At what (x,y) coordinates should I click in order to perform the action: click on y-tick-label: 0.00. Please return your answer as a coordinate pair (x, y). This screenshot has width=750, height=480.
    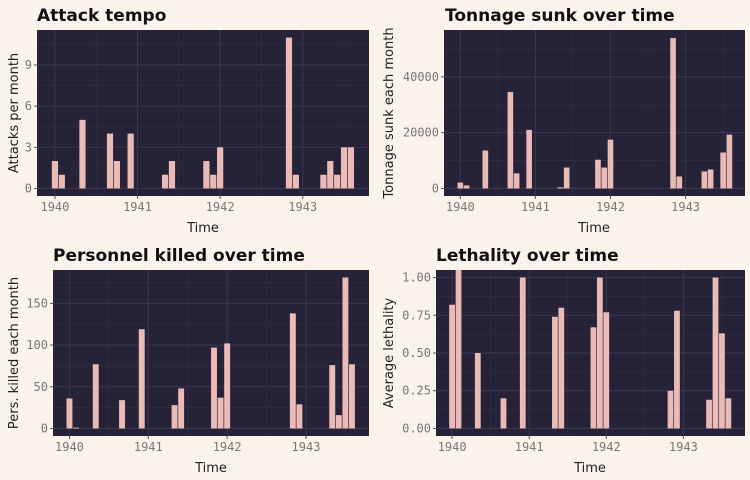
    Looking at the image, I should click on (416, 428).